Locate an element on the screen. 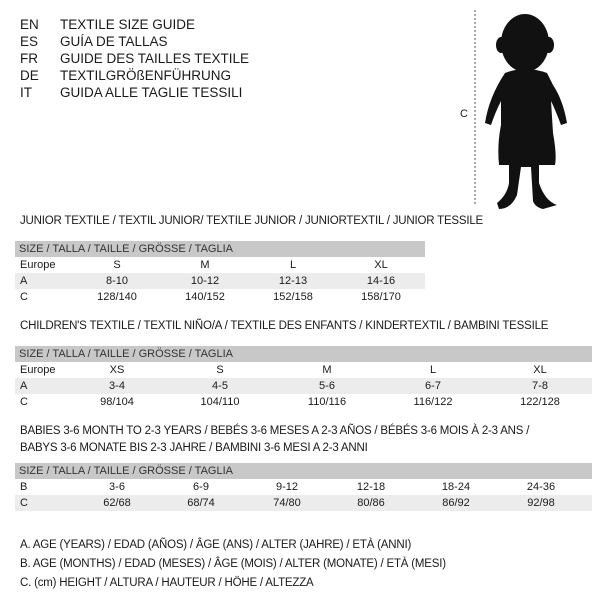 Image resolution: width=600 pixels, height=600 pixels. table-cell: 12-13 is located at coordinates (293, 281).